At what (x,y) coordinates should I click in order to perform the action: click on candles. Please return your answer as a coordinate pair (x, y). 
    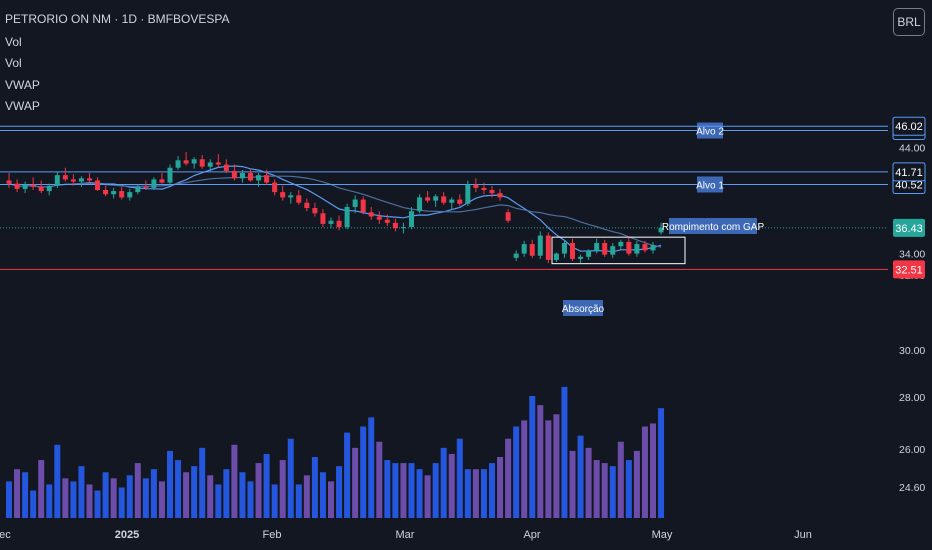
    Looking at the image, I should click on (335, 207).